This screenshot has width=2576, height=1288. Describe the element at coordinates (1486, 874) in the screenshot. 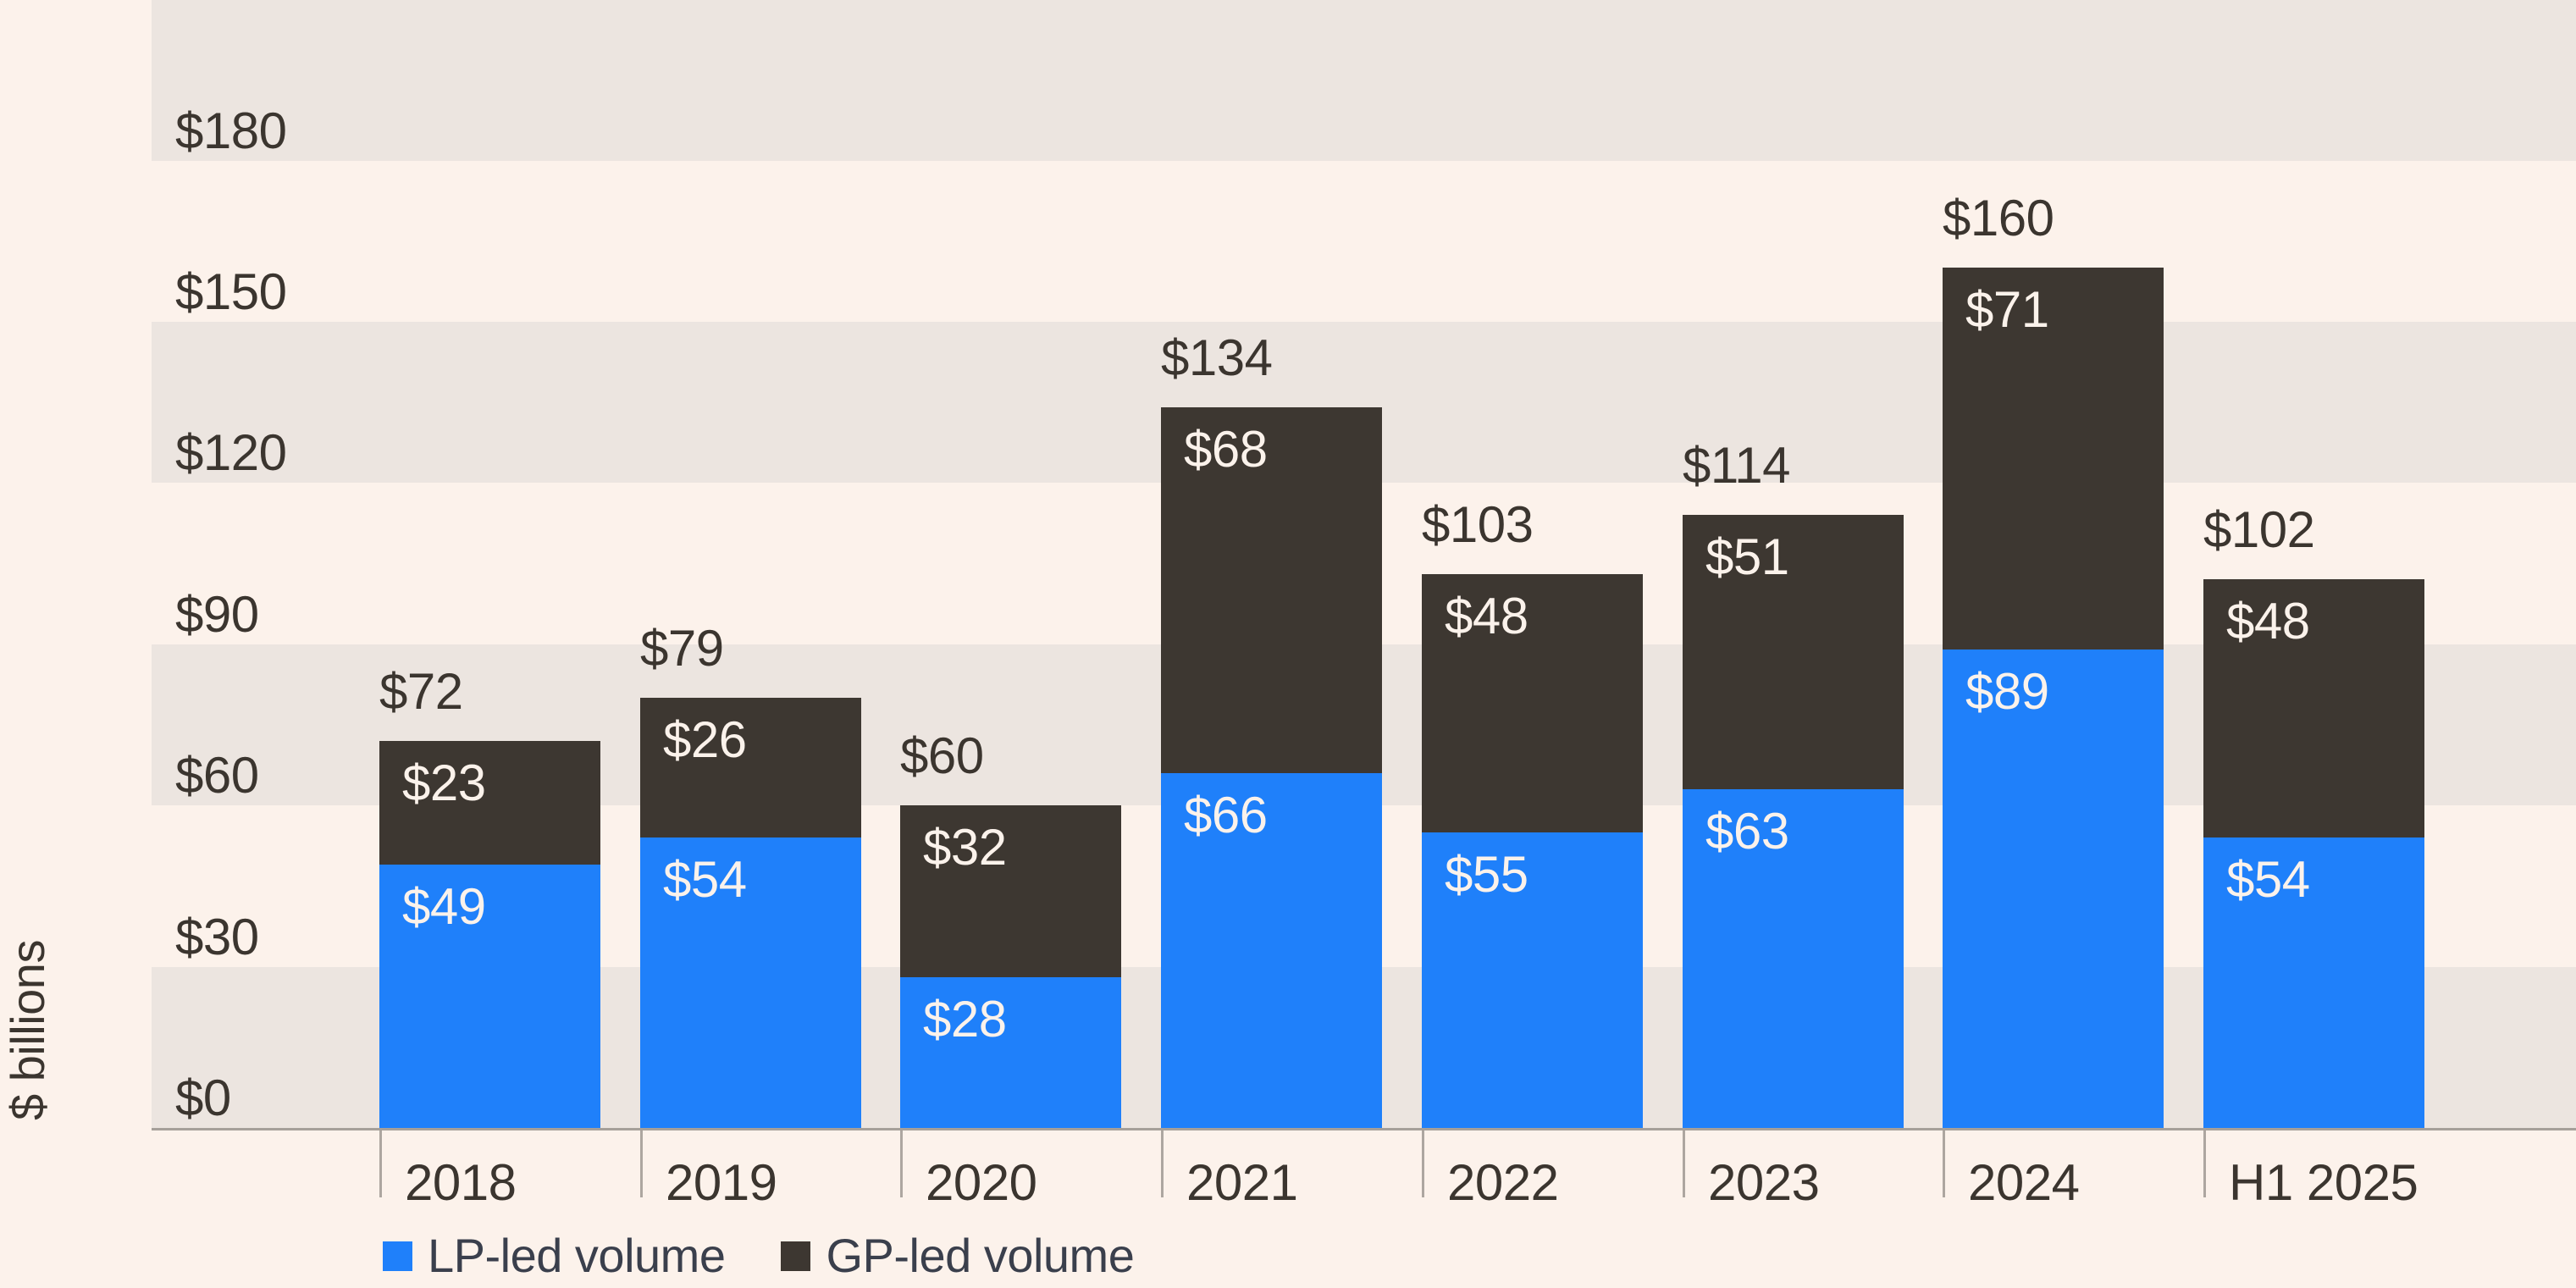

I see `lp-value-label: $55` at that location.